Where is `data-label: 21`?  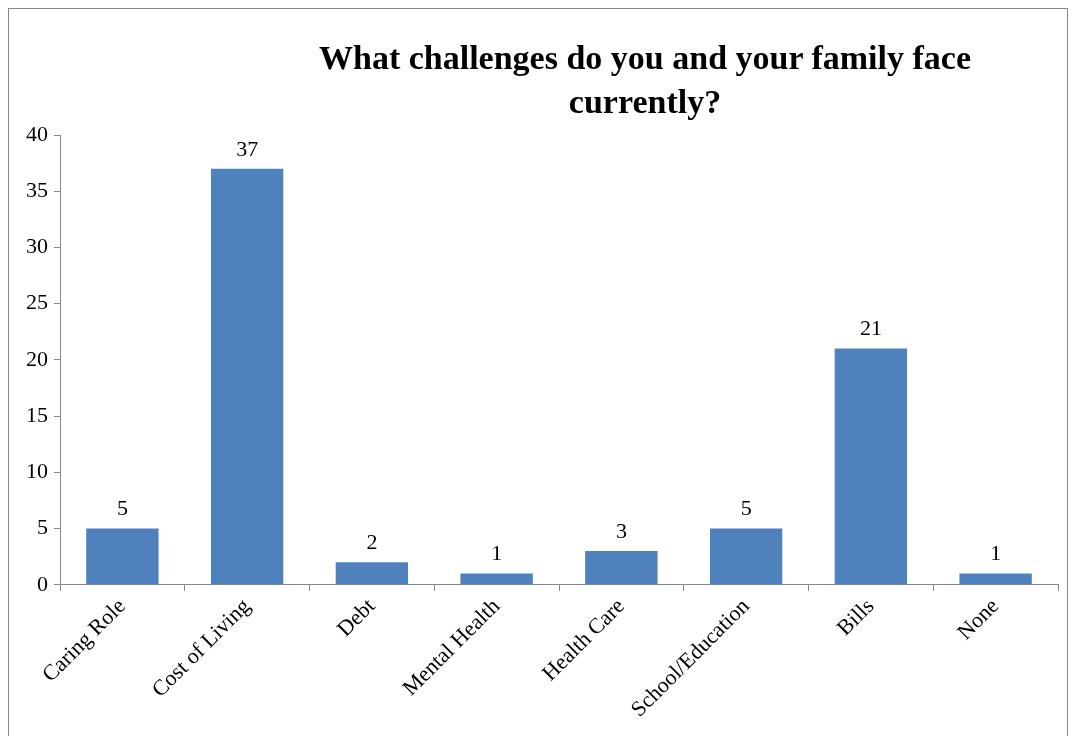 data-label: 21 is located at coordinates (870, 328).